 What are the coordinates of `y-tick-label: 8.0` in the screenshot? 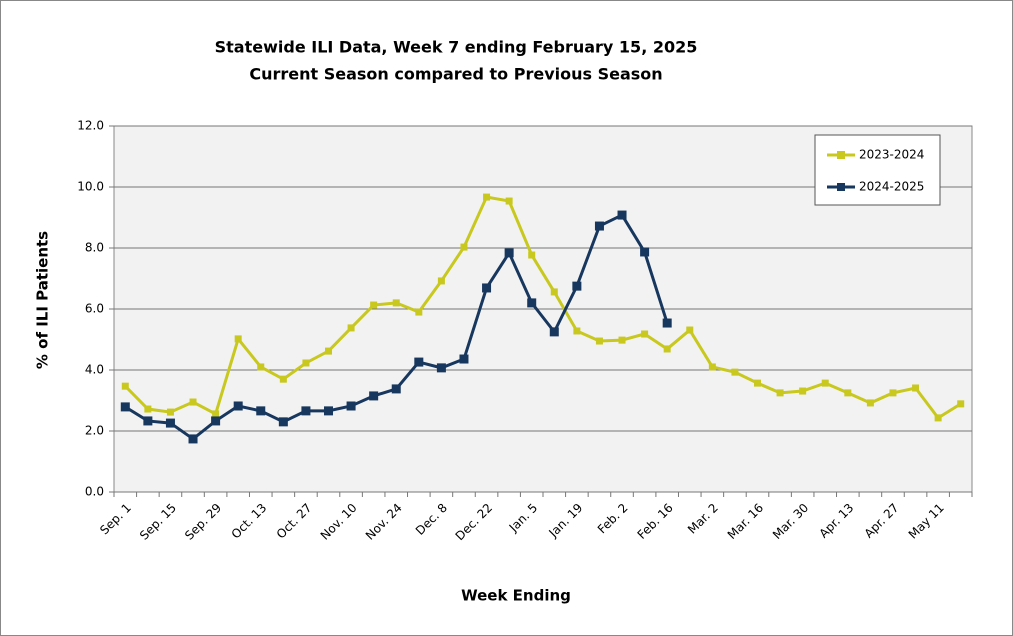 It's located at (94, 248).